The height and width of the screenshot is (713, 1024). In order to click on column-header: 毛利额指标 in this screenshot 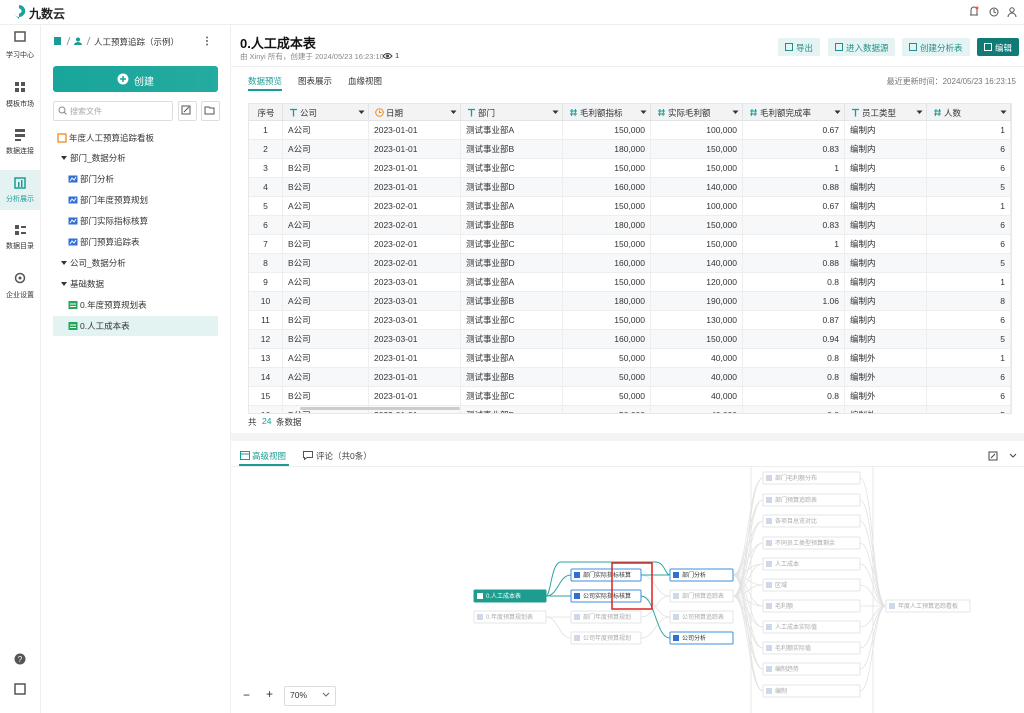, I will do `click(601, 113)`.